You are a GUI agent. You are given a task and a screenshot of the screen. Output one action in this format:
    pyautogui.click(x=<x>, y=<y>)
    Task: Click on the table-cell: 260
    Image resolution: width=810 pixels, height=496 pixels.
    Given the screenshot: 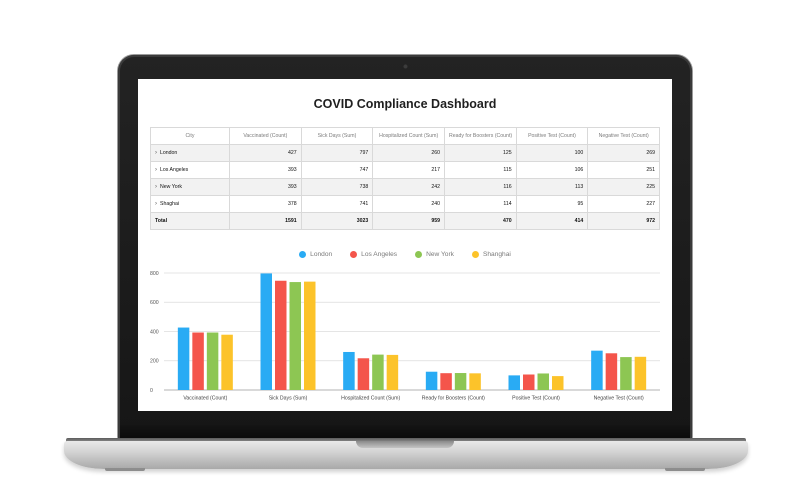 What is the action you would take?
    pyautogui.click(x=408, y=153)
    